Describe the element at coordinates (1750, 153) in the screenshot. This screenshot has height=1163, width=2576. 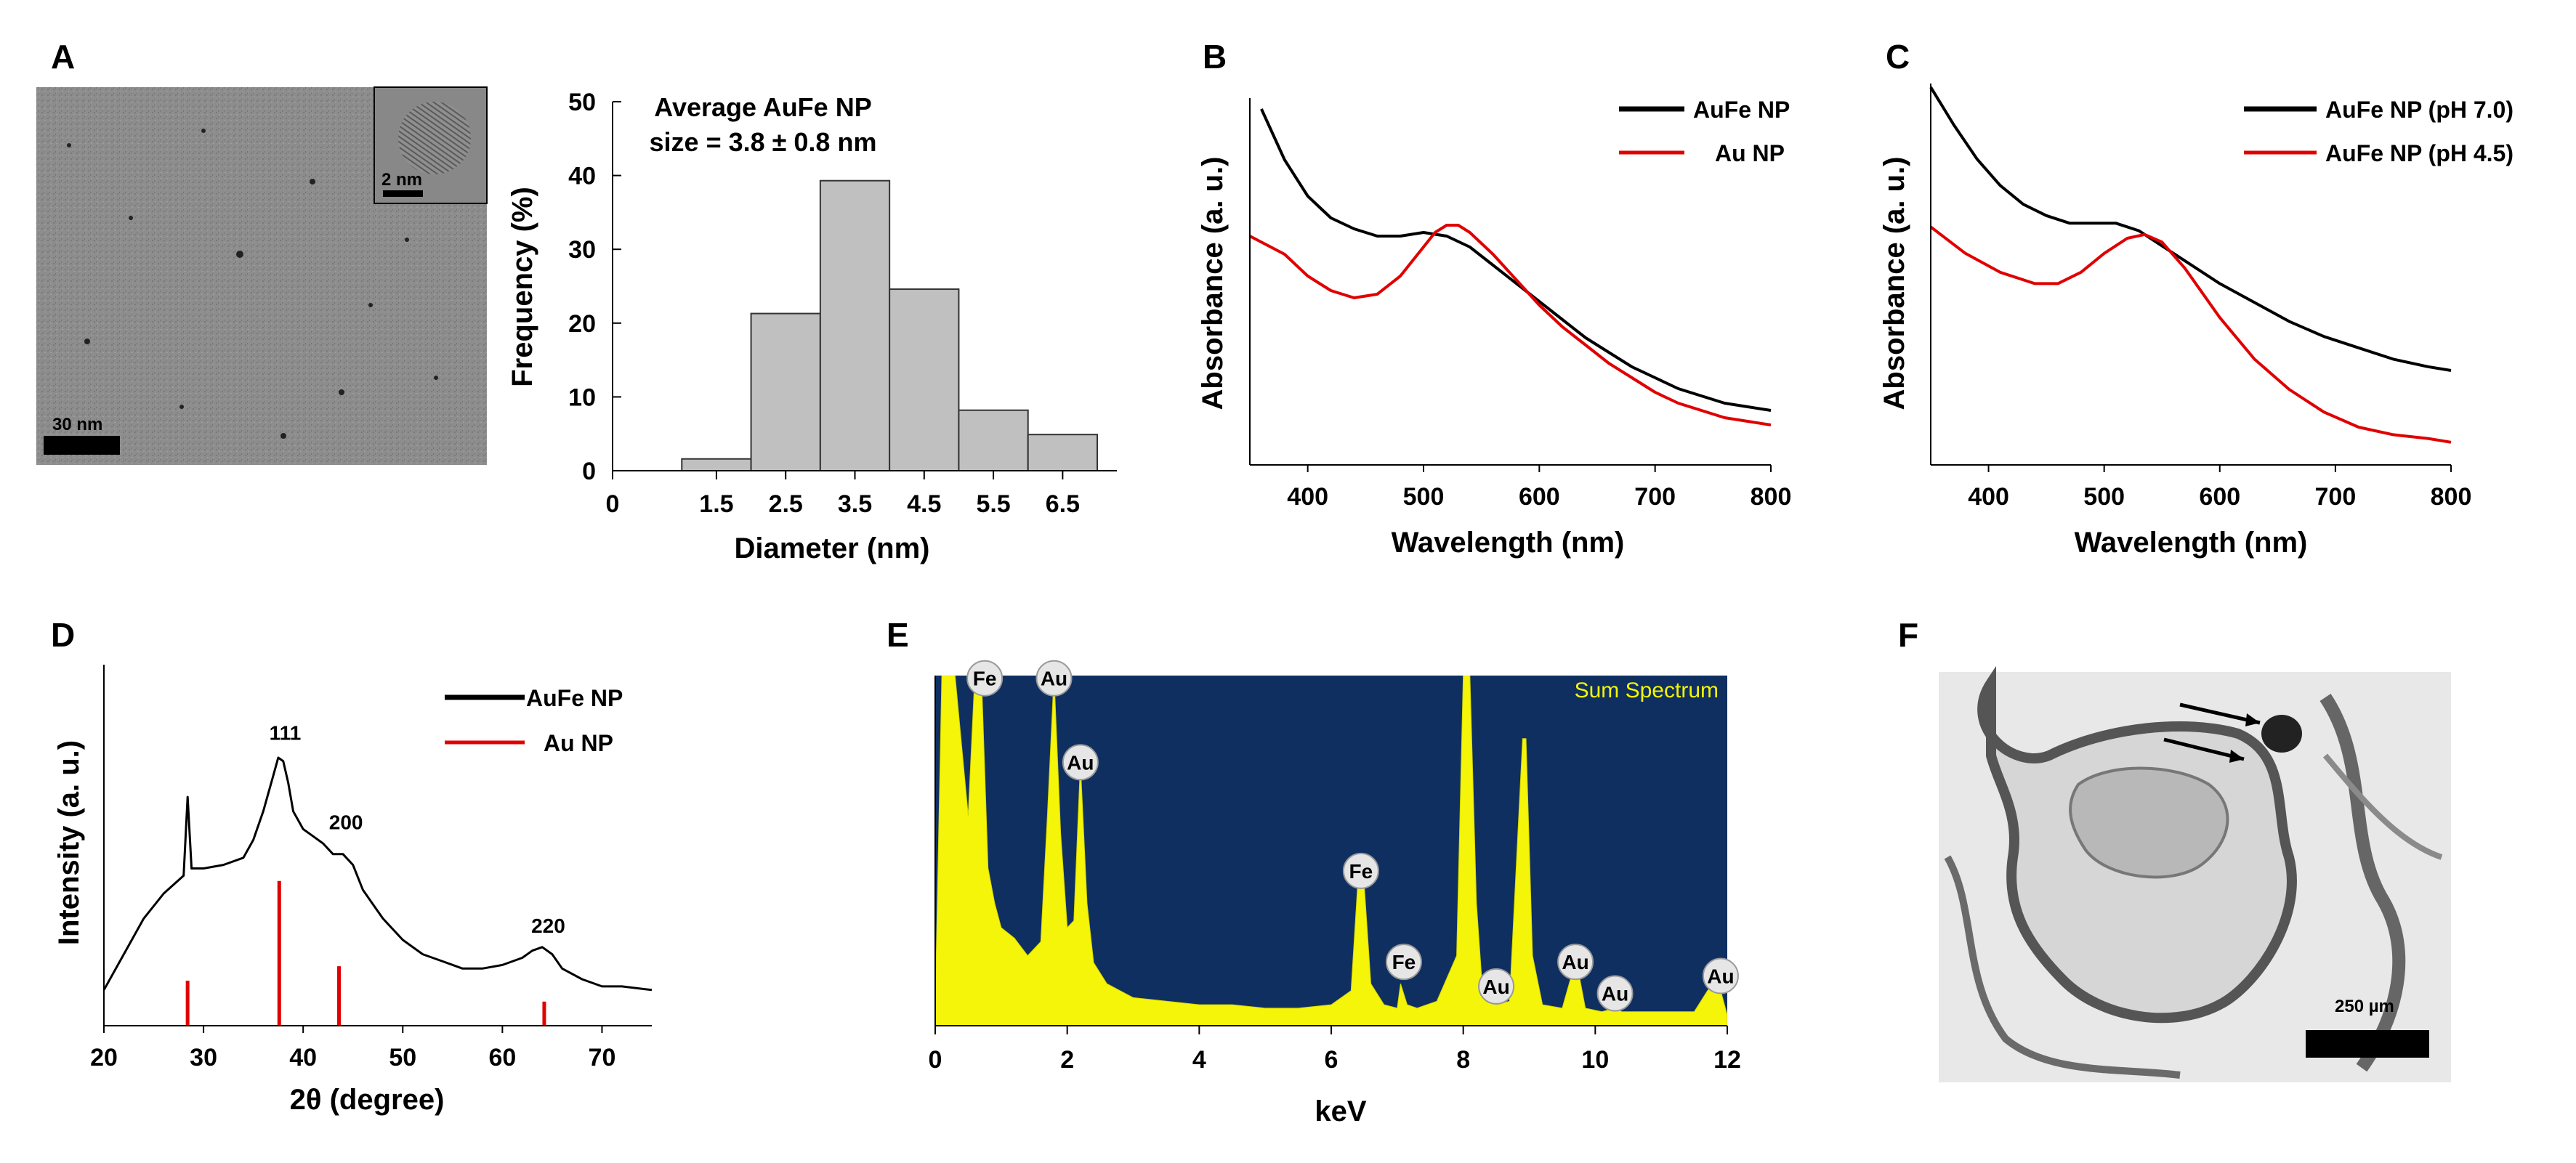
I see `b-legend-label-au: Au NP` at that location.